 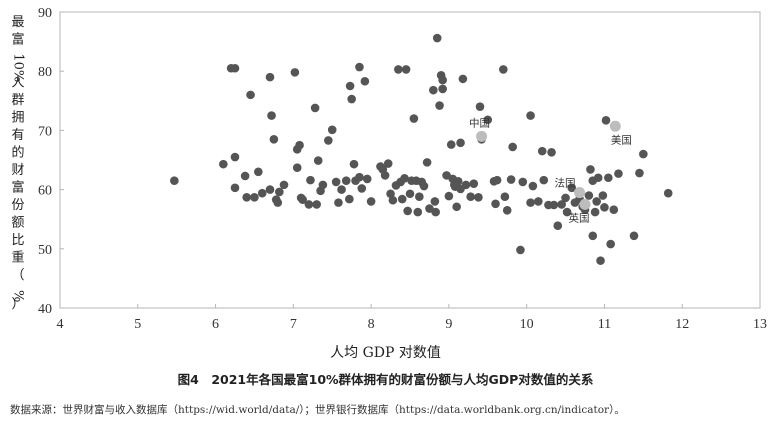 What do you see at coordinates (371, 324) in the screenshot?
I see `x-tick-label: 8` at bounding box center [371, 324].